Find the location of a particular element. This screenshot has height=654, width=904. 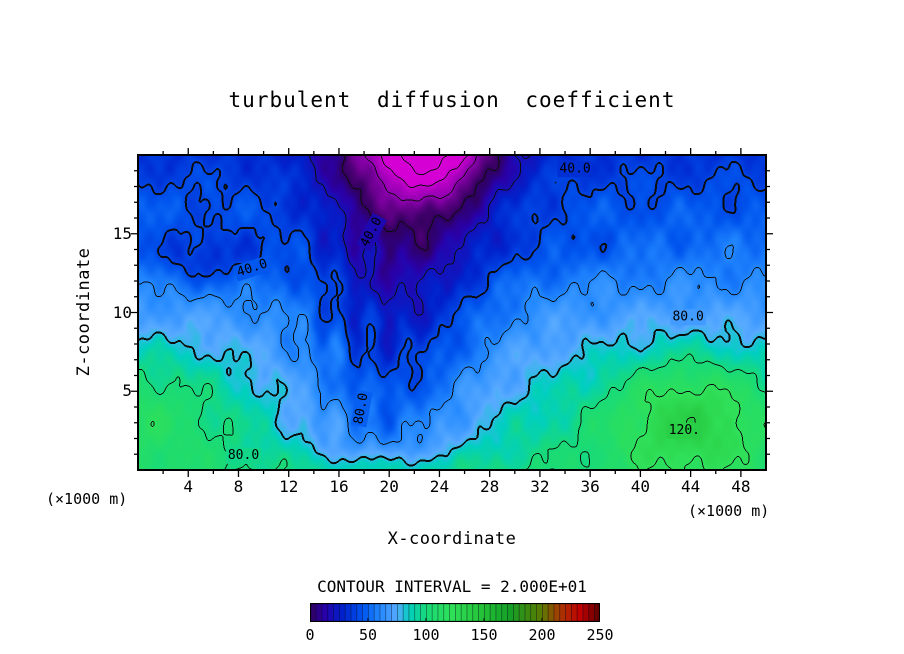

contour-interval-label: CONTOUR INTERVAL = 2.000E+01 is located at coordinates (452, 586).